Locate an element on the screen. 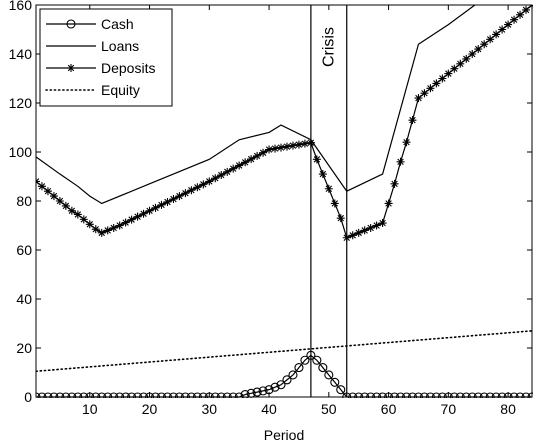 The height and width of the screenshot is (444, 533). x-axis-label: Period is located at coordinates (284, 435).